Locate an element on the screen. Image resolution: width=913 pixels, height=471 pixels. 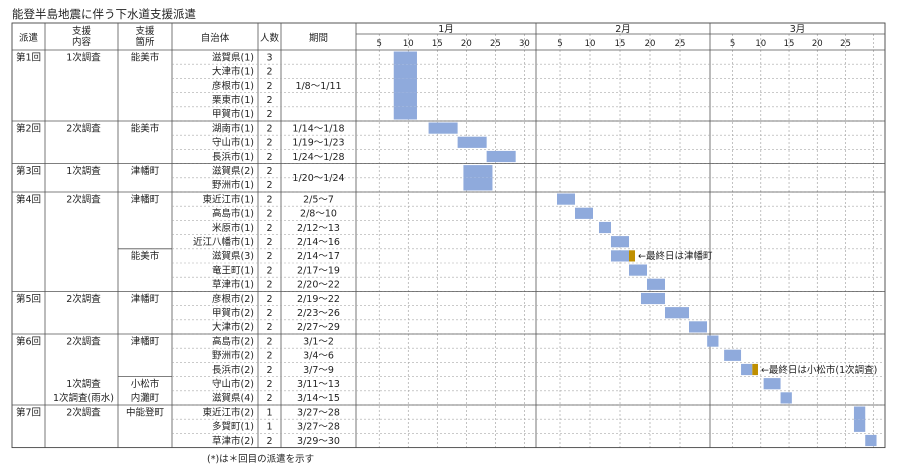
period-text: 2/14～16 is located at coordinates (318, 242).